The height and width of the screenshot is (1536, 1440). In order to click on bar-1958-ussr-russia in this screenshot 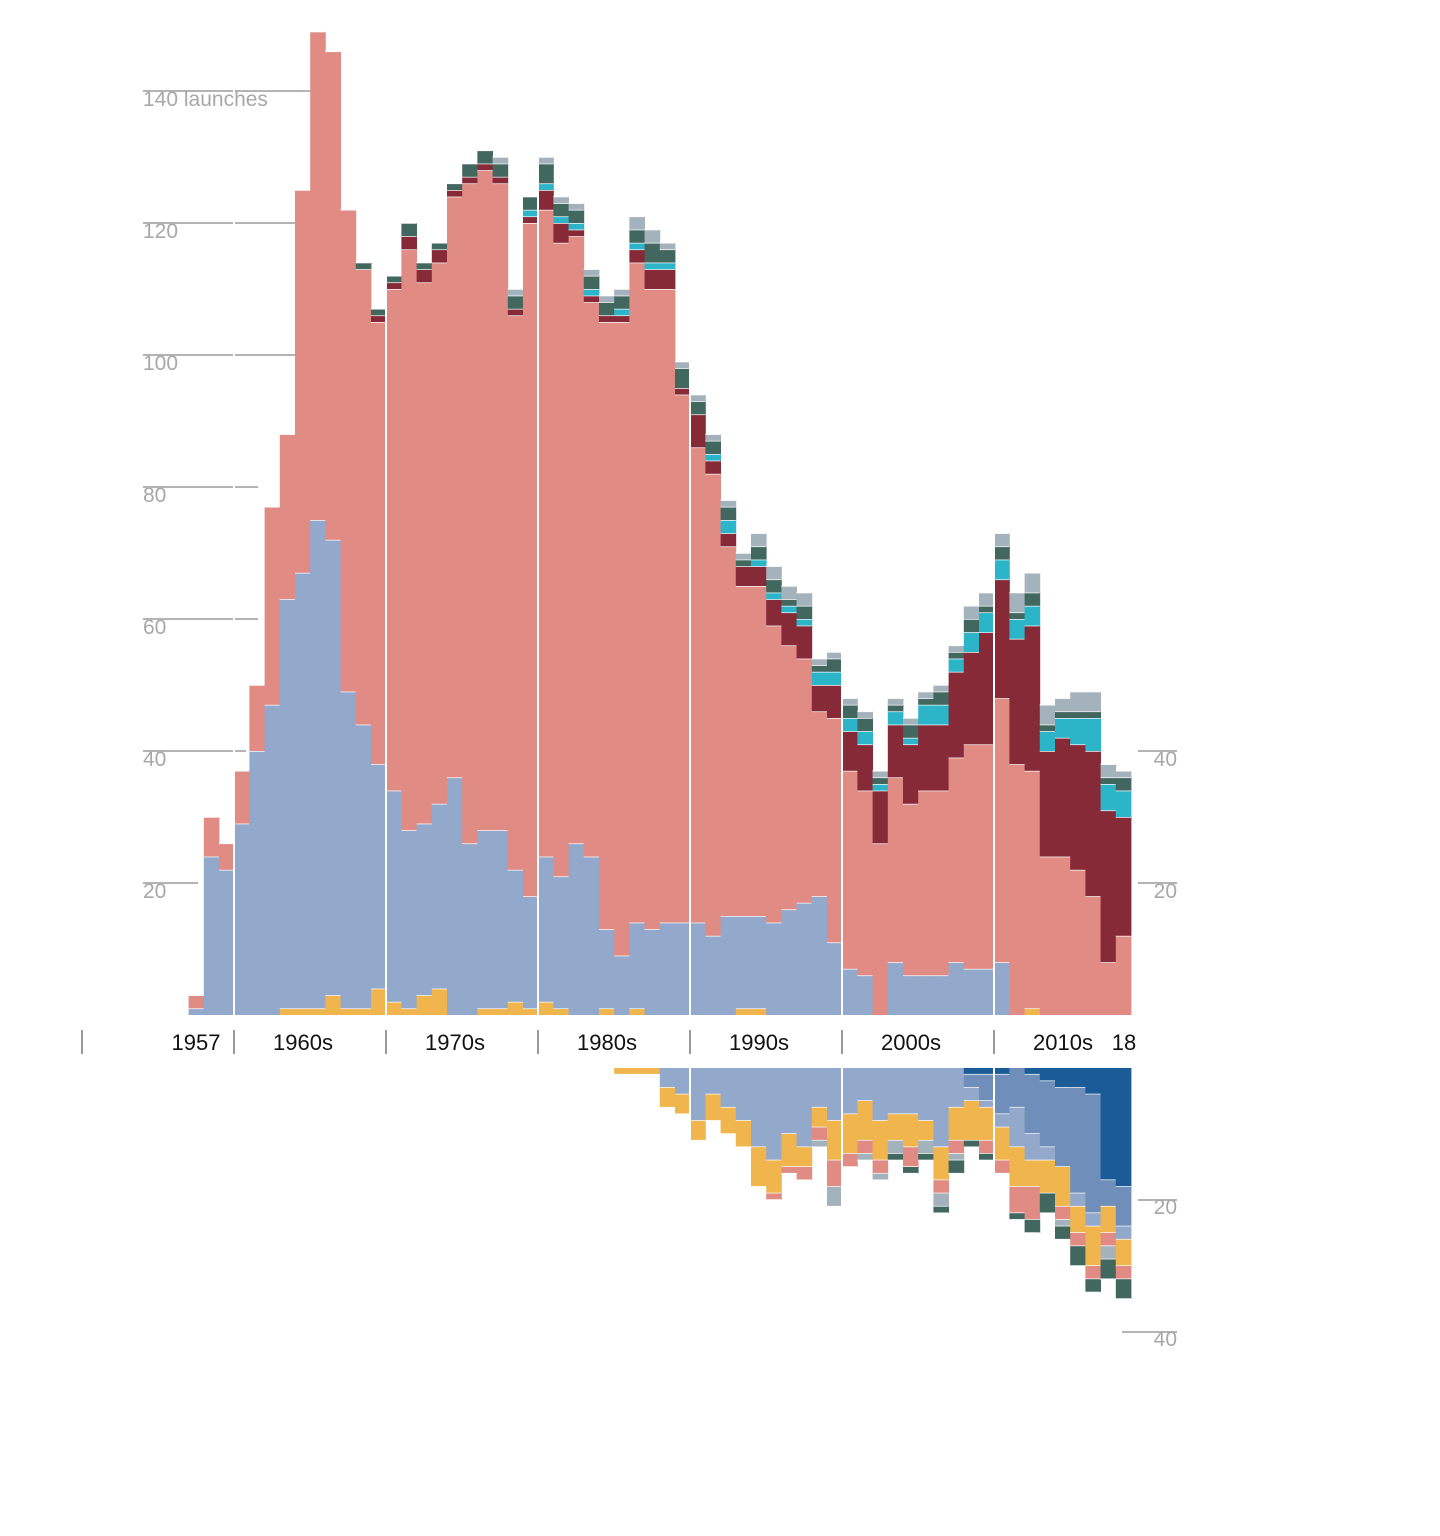, I will do `click(211, 837)`.